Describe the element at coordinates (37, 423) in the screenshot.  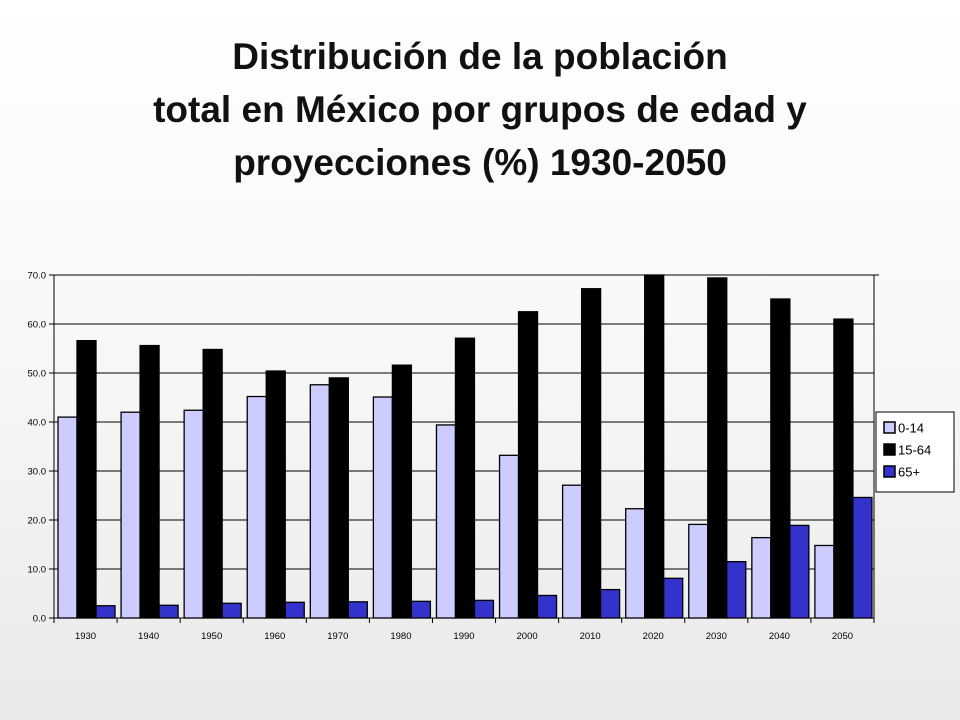
I see `y-tick-label: 40.0` at that location.